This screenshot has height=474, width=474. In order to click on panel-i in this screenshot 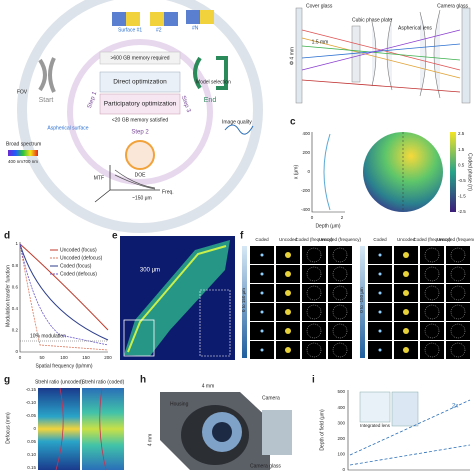, I will do `click(409, 430)`.